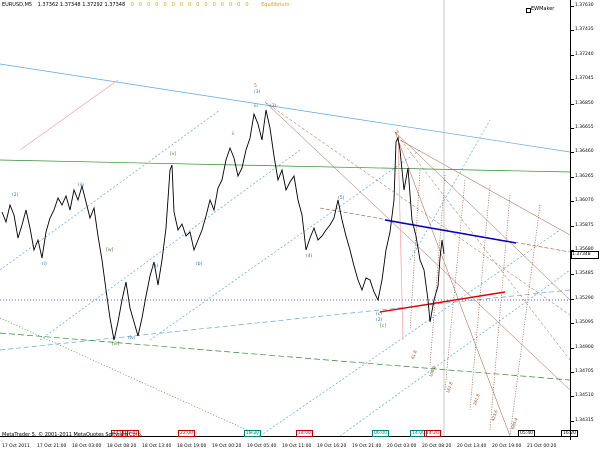 The image size is (600, 450). Describe the element at coordinates (402, 446) in the screenshot. I see `time-tick-label: 20 Oct 03:00` at that location.